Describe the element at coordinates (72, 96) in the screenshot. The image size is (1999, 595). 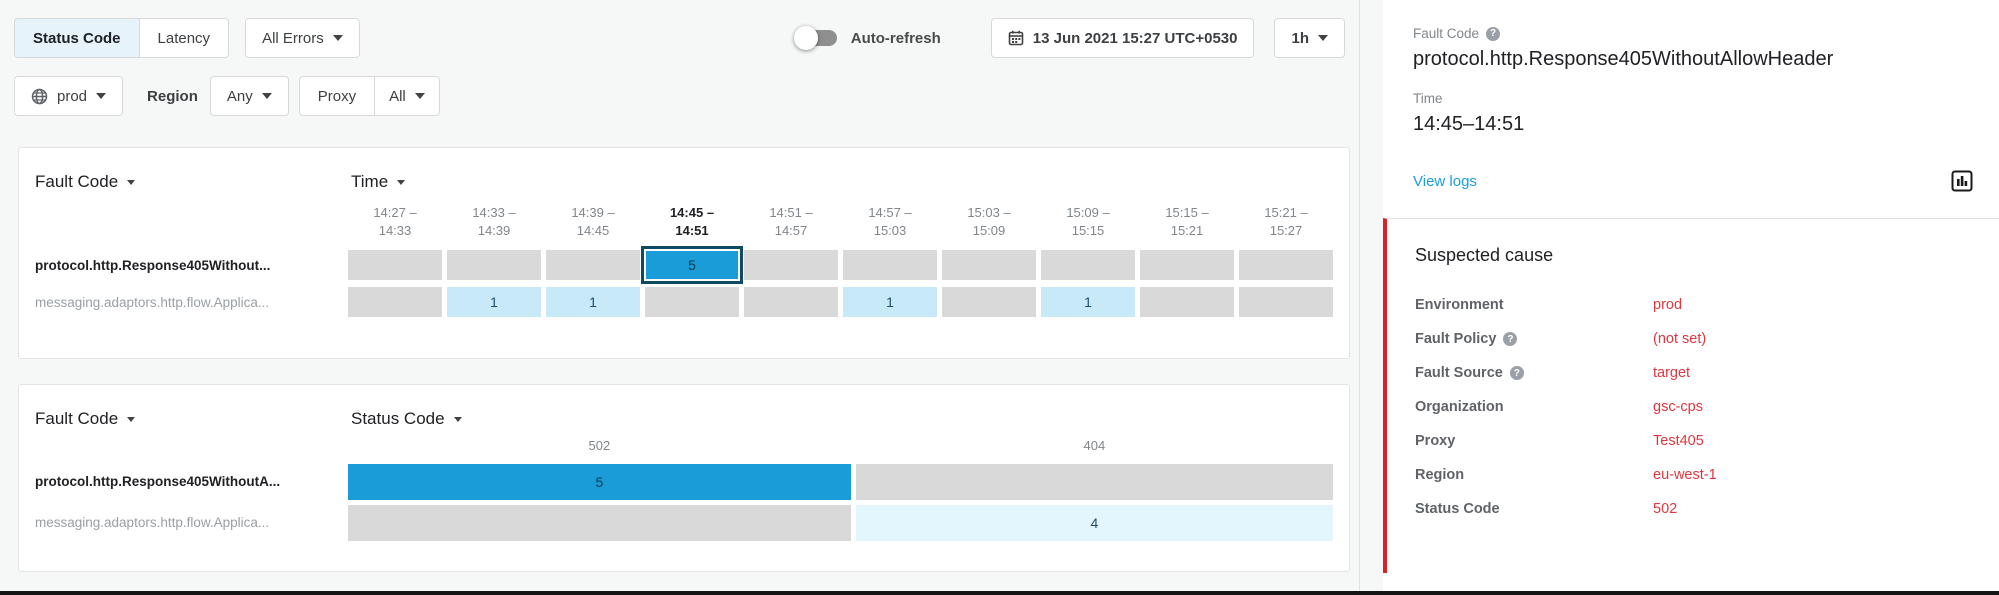
I see `environment-value: prod` at that location.